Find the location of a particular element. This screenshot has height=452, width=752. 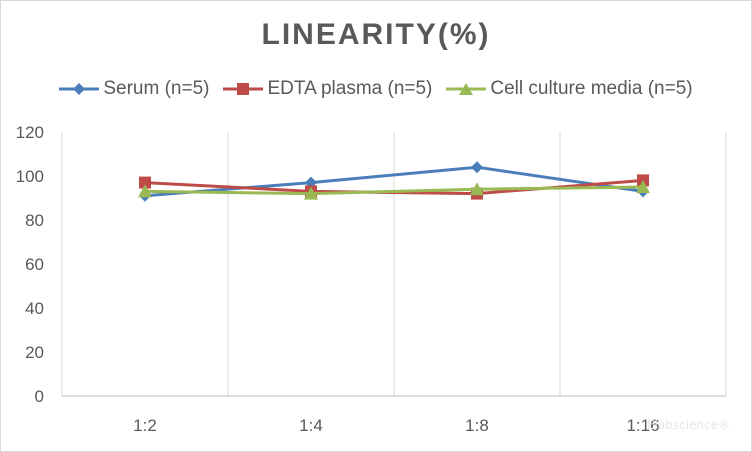

y-tick-label: 60 is located at coordinates (34, 264).